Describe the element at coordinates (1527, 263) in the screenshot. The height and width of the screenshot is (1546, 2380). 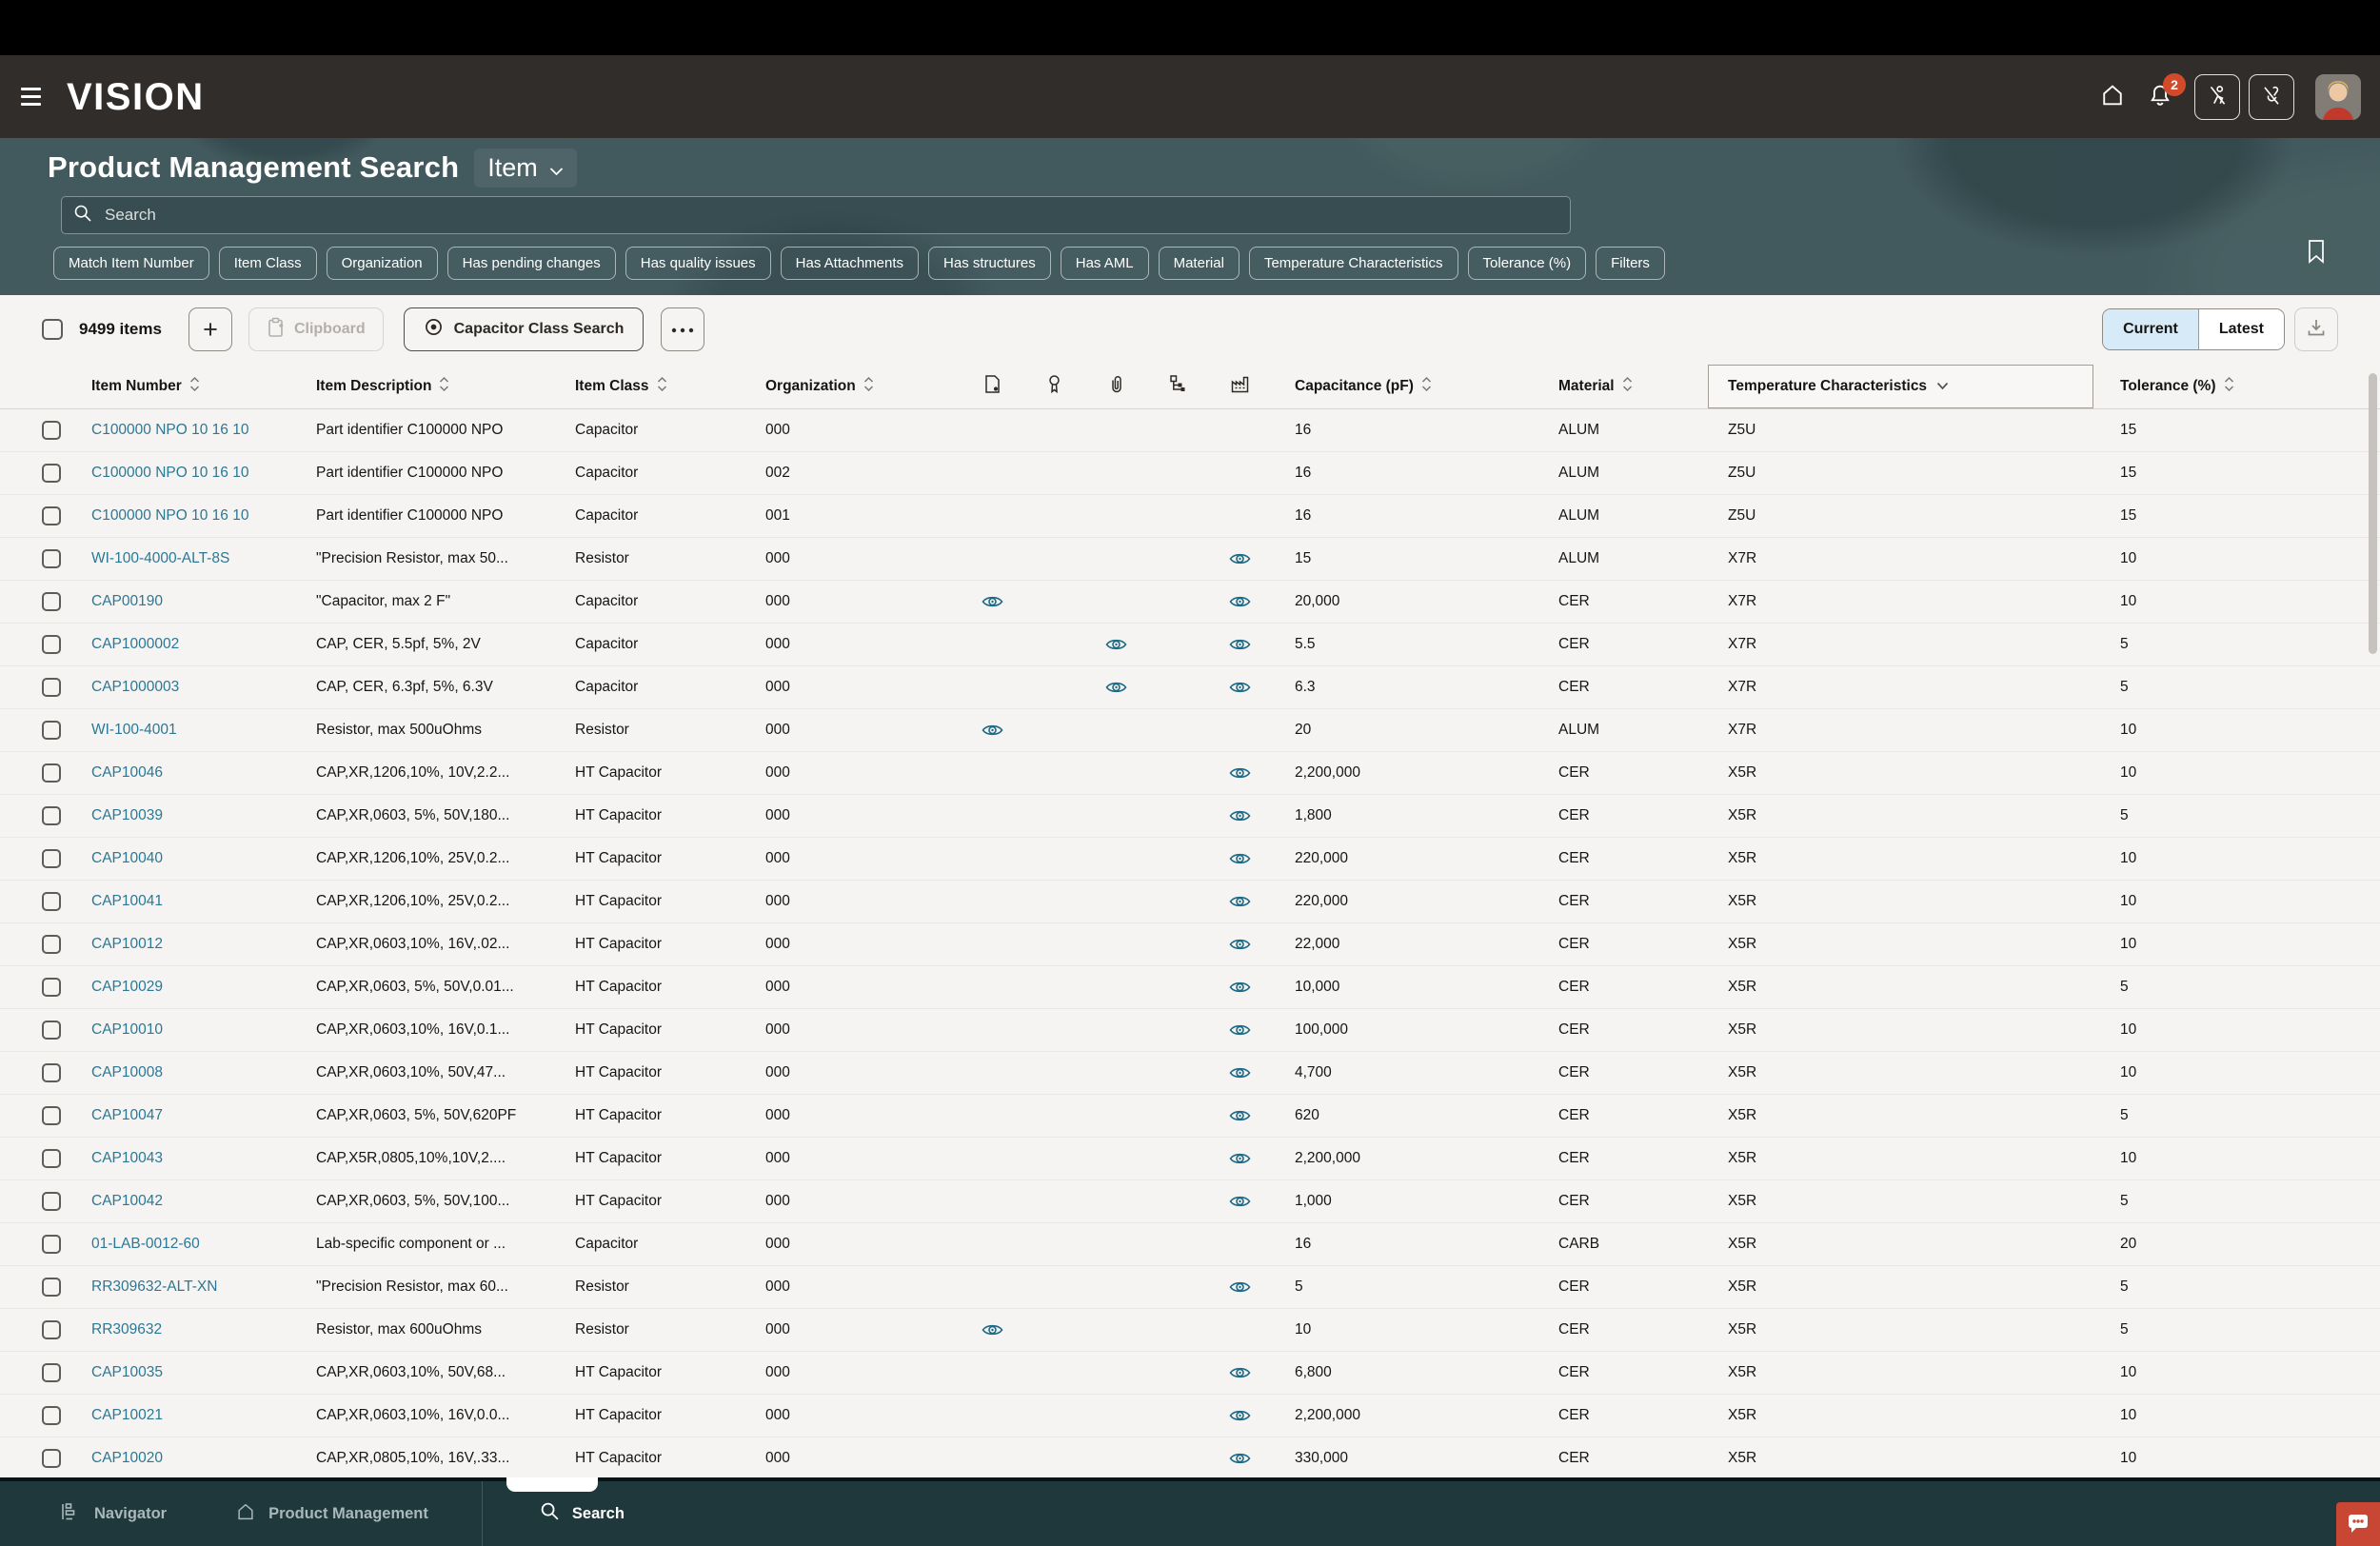
I see `filter-chip-tolerance-: Tolerance (%)` at that location.